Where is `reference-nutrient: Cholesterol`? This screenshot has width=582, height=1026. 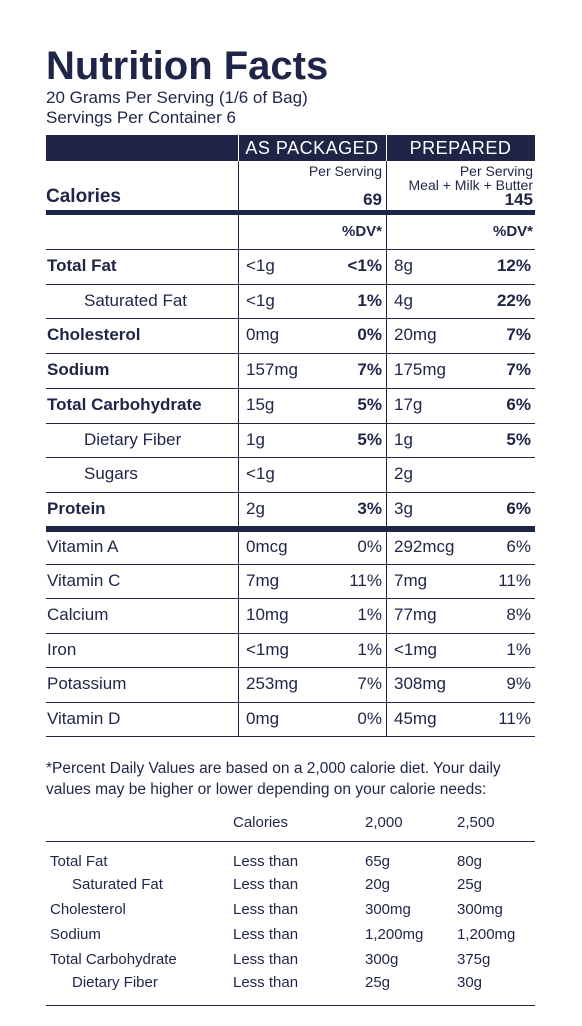
reference-nutrient: Cholesterol is located at coordinates (88, 909).